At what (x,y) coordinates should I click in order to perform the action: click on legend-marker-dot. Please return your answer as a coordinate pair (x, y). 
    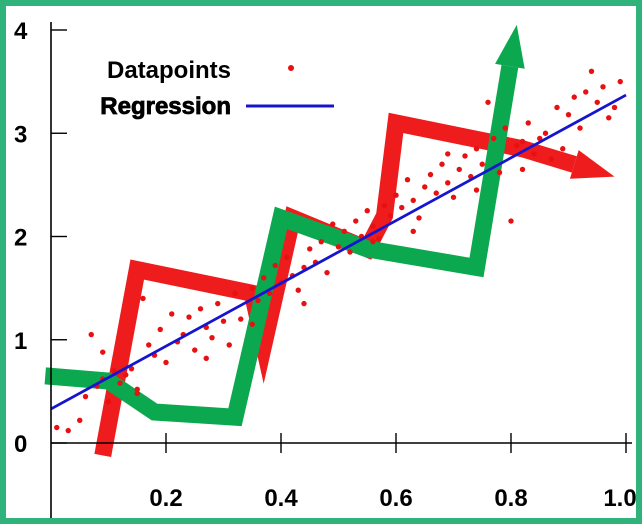
    Looking at the image, I should click on (291, 68).